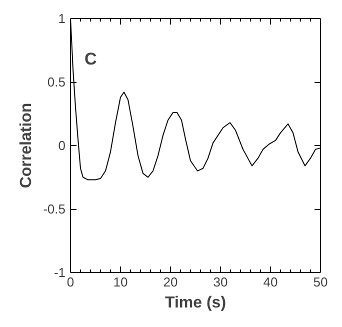 Image resolution: width=342 pixels, height=327 pixels. I want to click on y-axis-title: Correlation, so click(27, 145).